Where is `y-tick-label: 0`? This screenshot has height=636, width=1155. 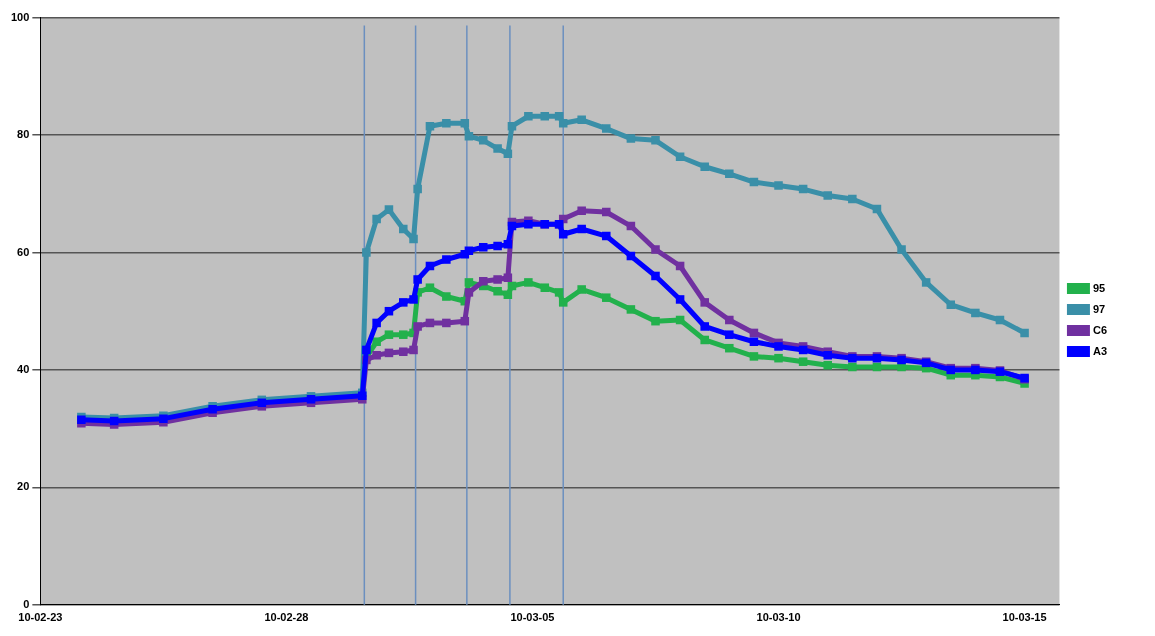 y-tick-label: 0 is located at coordinates (26, 603).